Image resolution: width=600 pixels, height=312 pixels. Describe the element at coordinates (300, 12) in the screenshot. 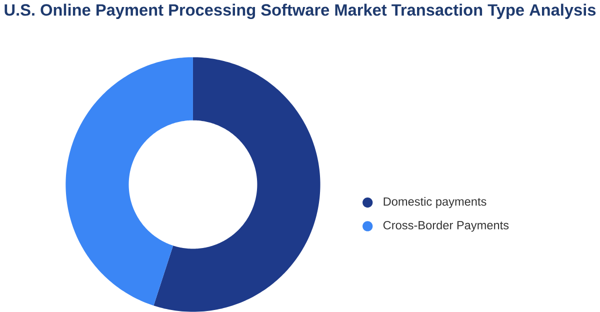

I see `chart-title: U.S. Online Payment Processing Software Market Transaction Type Analysis` at that location.